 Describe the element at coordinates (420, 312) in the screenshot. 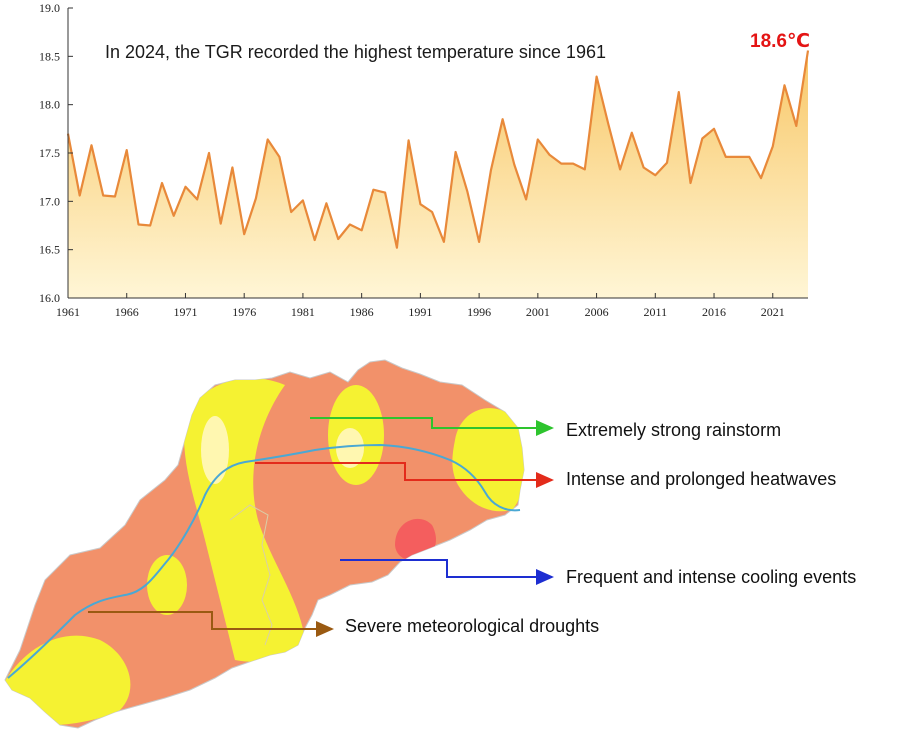

I see `x-tick-label: 1991` at that location.